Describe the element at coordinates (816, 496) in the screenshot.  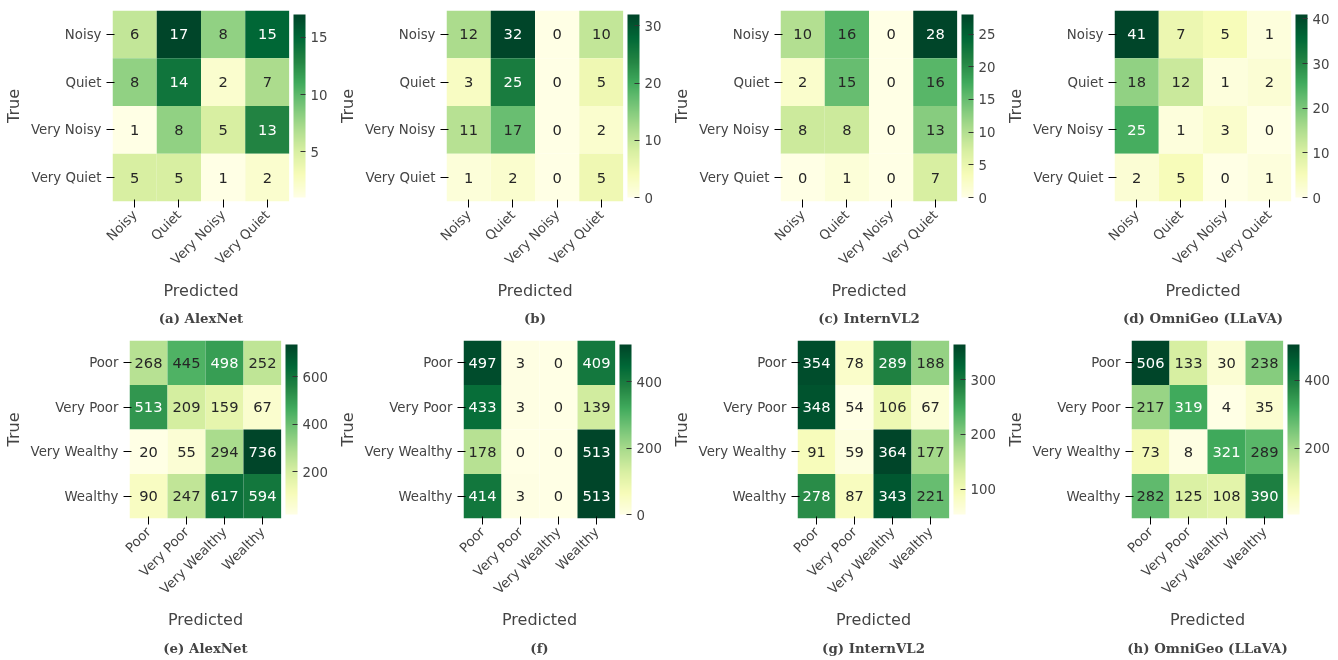
I see `data-label: 278` at that location.